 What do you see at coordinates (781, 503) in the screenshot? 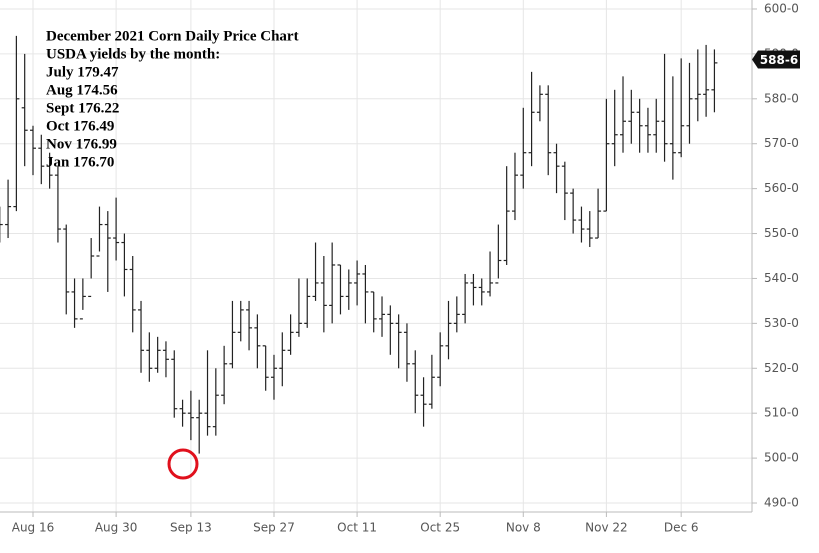
I see `y-tick-label: 490-0` at bounding box center [781, 503].